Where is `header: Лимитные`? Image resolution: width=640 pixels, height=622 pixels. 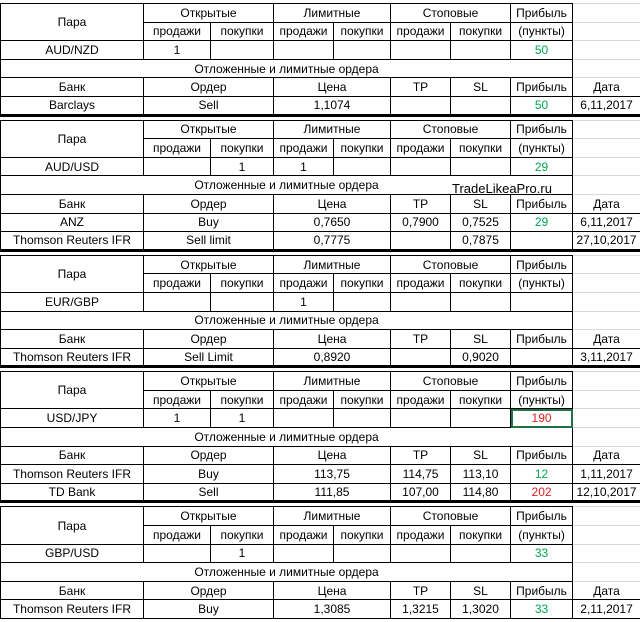
header: Лимитные is located at coordinates (332, 13).